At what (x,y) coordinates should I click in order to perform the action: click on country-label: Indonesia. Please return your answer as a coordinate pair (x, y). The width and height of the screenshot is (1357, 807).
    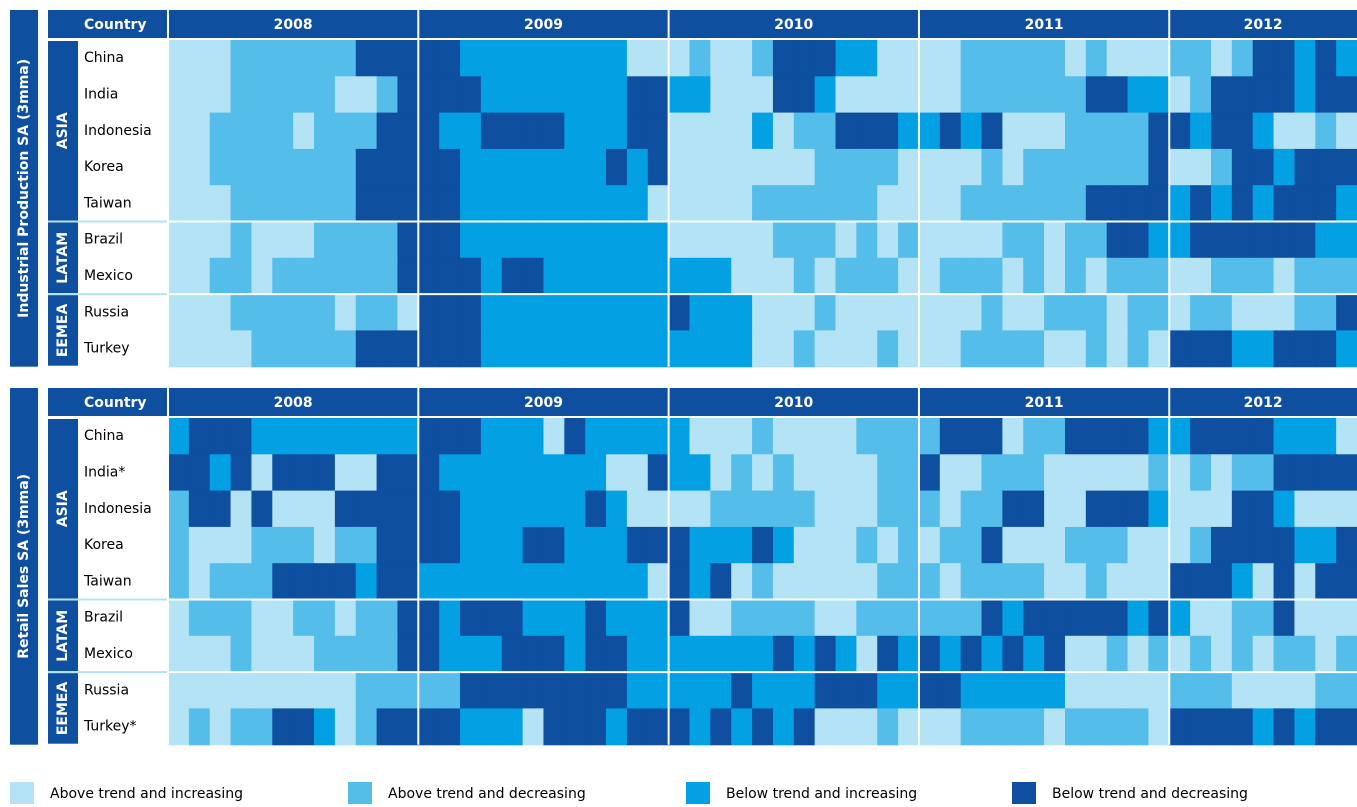
    Looking at the image, I should click on (118, 509).